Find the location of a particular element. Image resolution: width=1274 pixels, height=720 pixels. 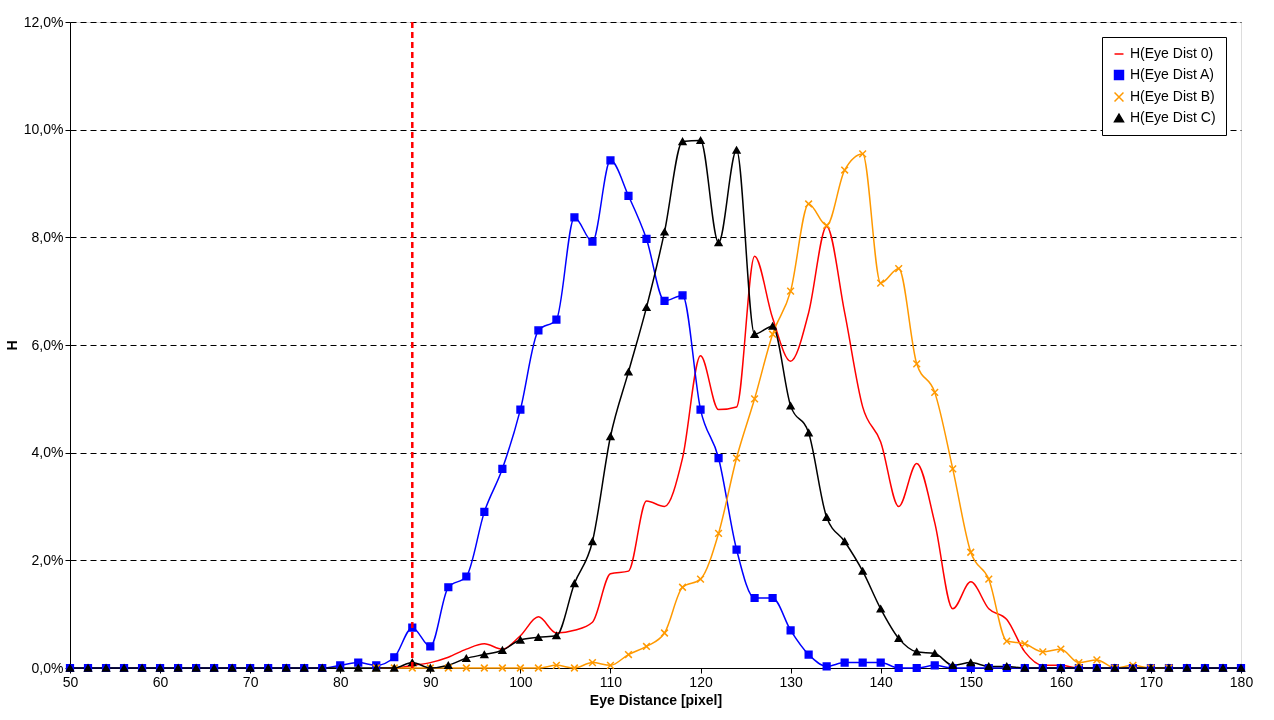

x-tick-label: 100 is located at coordinates (521, 681).